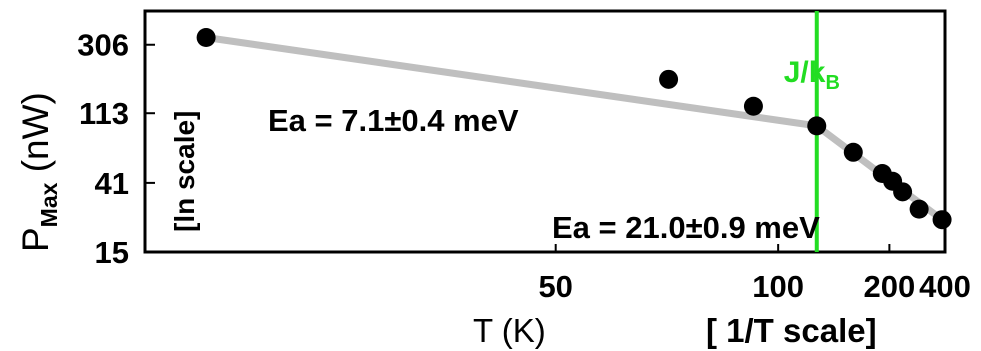 This screenshot has height=351, width=981. Describe the element at coordinates (555, 286) in the screenshot. I see `x-tick-label-1: 50` at that location.